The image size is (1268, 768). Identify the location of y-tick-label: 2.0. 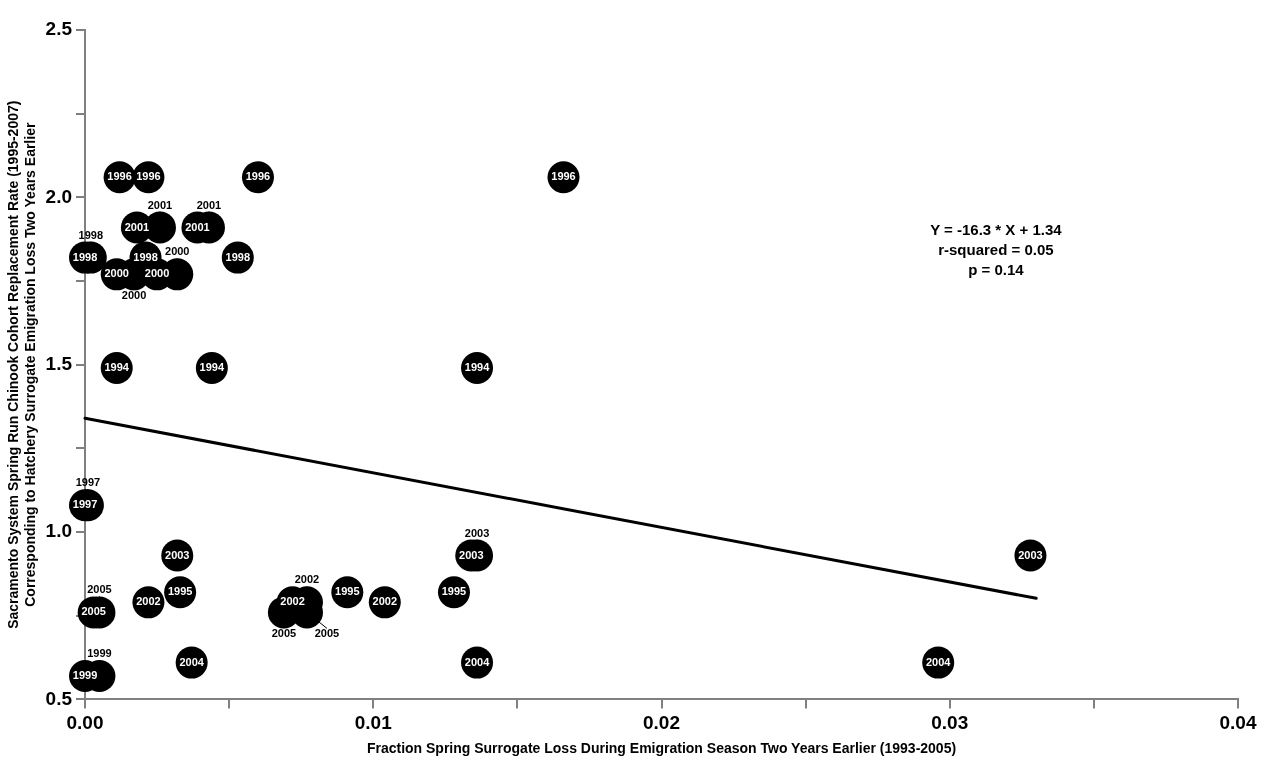
(59, 196).